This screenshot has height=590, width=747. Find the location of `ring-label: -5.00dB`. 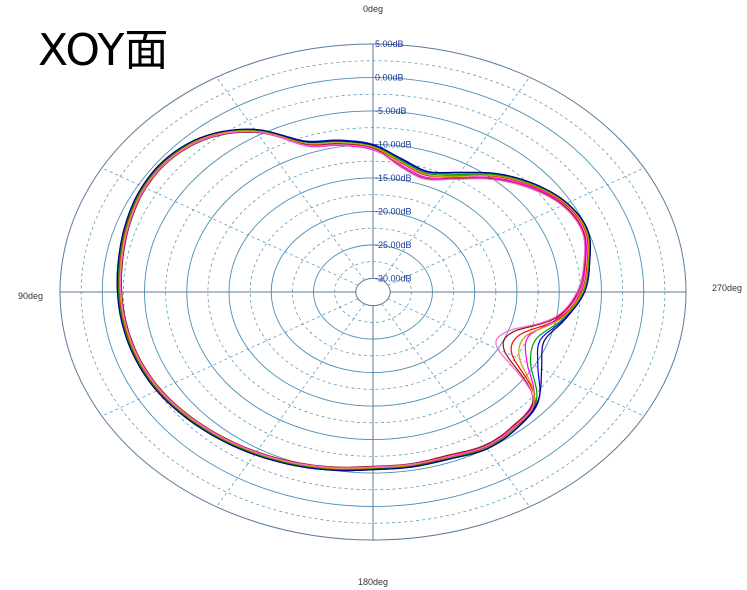

ring-label: -5.00dB is located at coordinates (391, 111).